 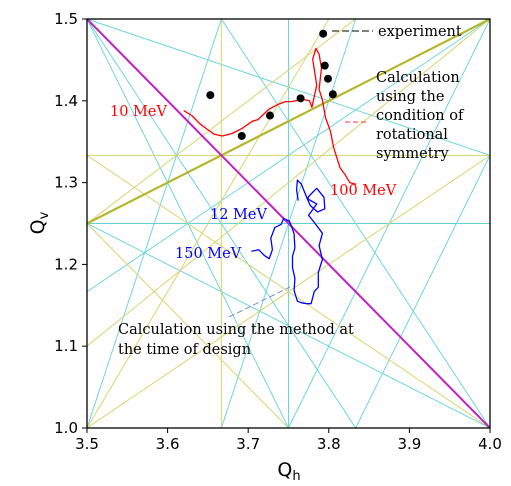 What do you see at coordinates (66, 19) in the screenshot?
I see `y-tick-label-5: 1.5` at bounding box center [66, 19].